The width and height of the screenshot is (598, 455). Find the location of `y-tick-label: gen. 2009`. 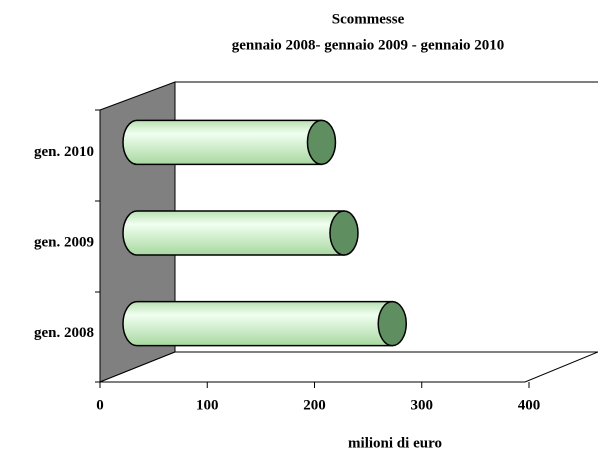

y-tick-label: gen. 2009 is located at coordinates (64, 242).